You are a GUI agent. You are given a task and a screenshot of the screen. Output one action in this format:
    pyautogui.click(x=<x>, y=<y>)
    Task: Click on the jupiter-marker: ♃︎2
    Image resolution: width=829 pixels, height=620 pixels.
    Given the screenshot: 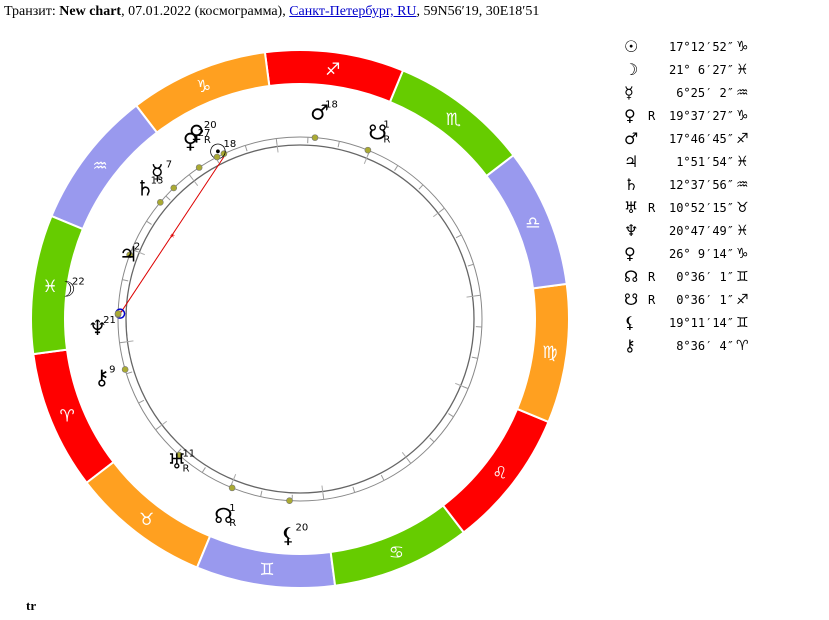 What is the action you would take?
    pyautogui.click(x=129, y=253)
    